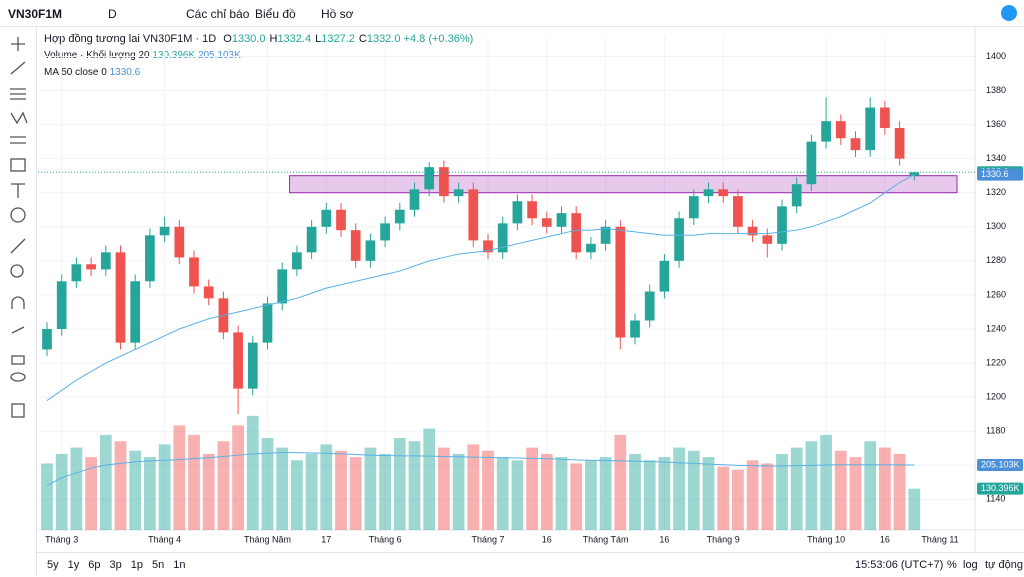 The width and height of the screenshot is (1024, 577). What do you see at coordinates (996, 158) in the screenshot?
I see `y-tick-label: 1340` at bounding box center [996, 158].